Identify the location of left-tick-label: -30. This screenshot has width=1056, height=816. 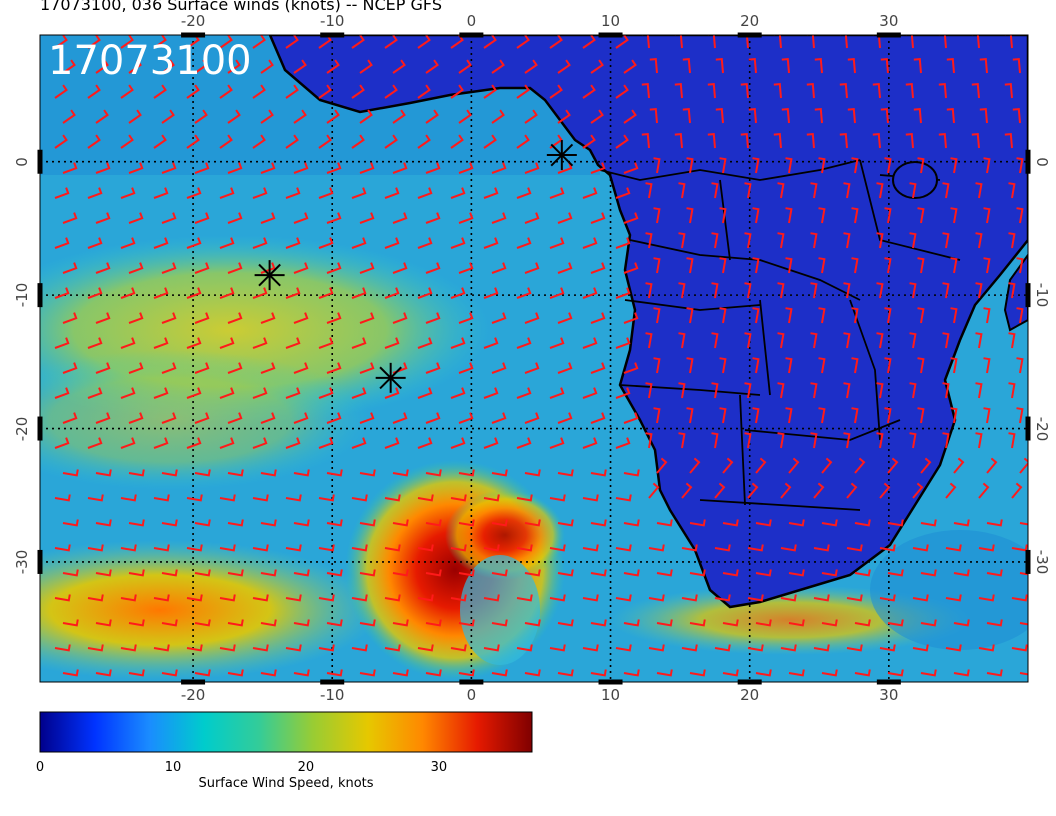
(22, 562).